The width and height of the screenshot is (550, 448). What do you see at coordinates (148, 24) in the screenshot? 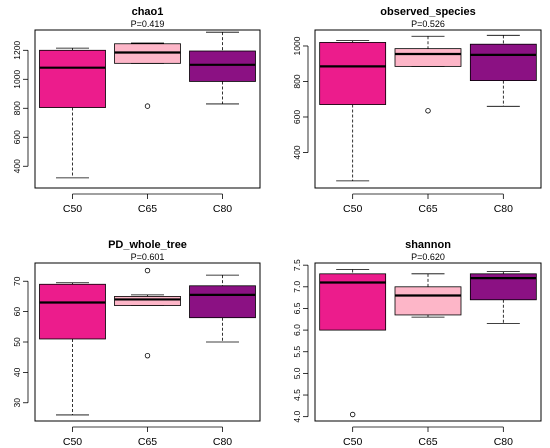
I see `panel-pvalue: P=0.419` at bounding box center [148, 24].